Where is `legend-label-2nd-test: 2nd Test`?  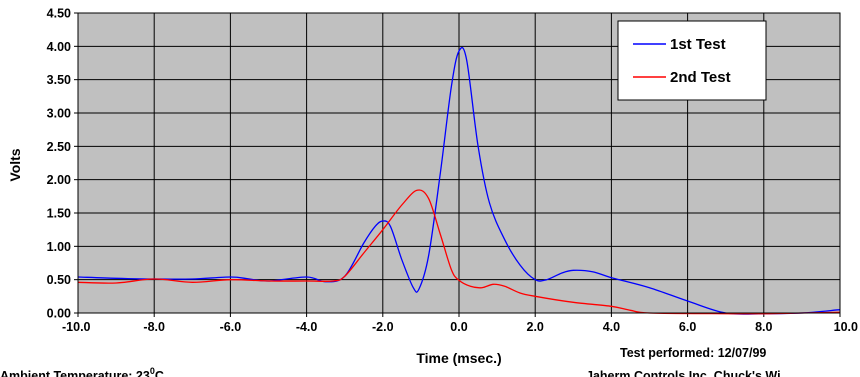
legend-label-2nd-test: 2nd Test is located at coordinates (700, 77).